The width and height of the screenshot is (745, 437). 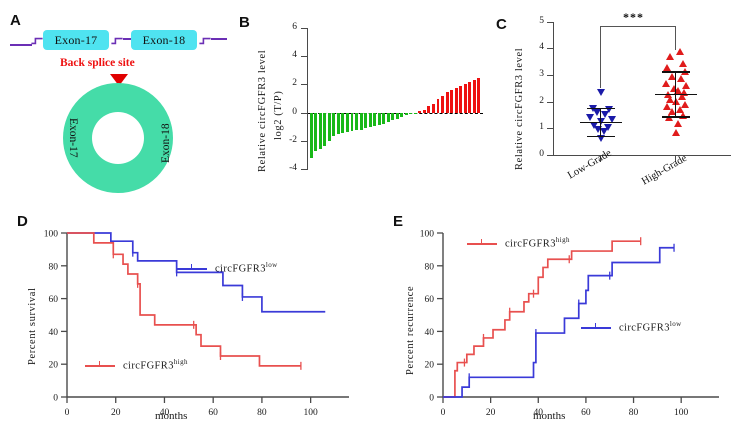 What do you see at coordinates (54, 366) in the screenshot?
I see `kmD-ytick-label: 20` at bounding box center [54, 366].